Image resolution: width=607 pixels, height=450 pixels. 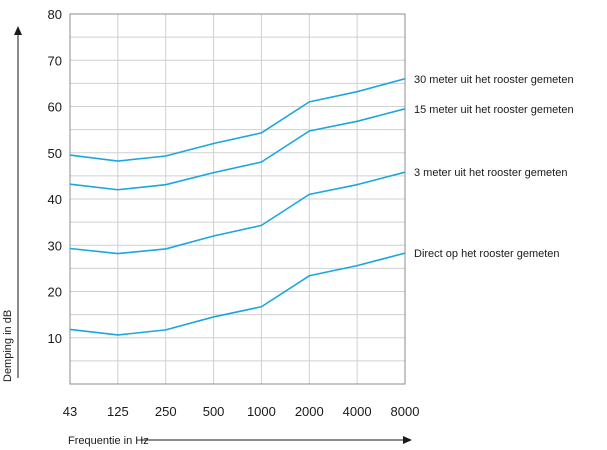 What do you see at coordinates (55, 107) in the screenshot?
I see `y-tick-label: 60` at bounding box center [55, 107].